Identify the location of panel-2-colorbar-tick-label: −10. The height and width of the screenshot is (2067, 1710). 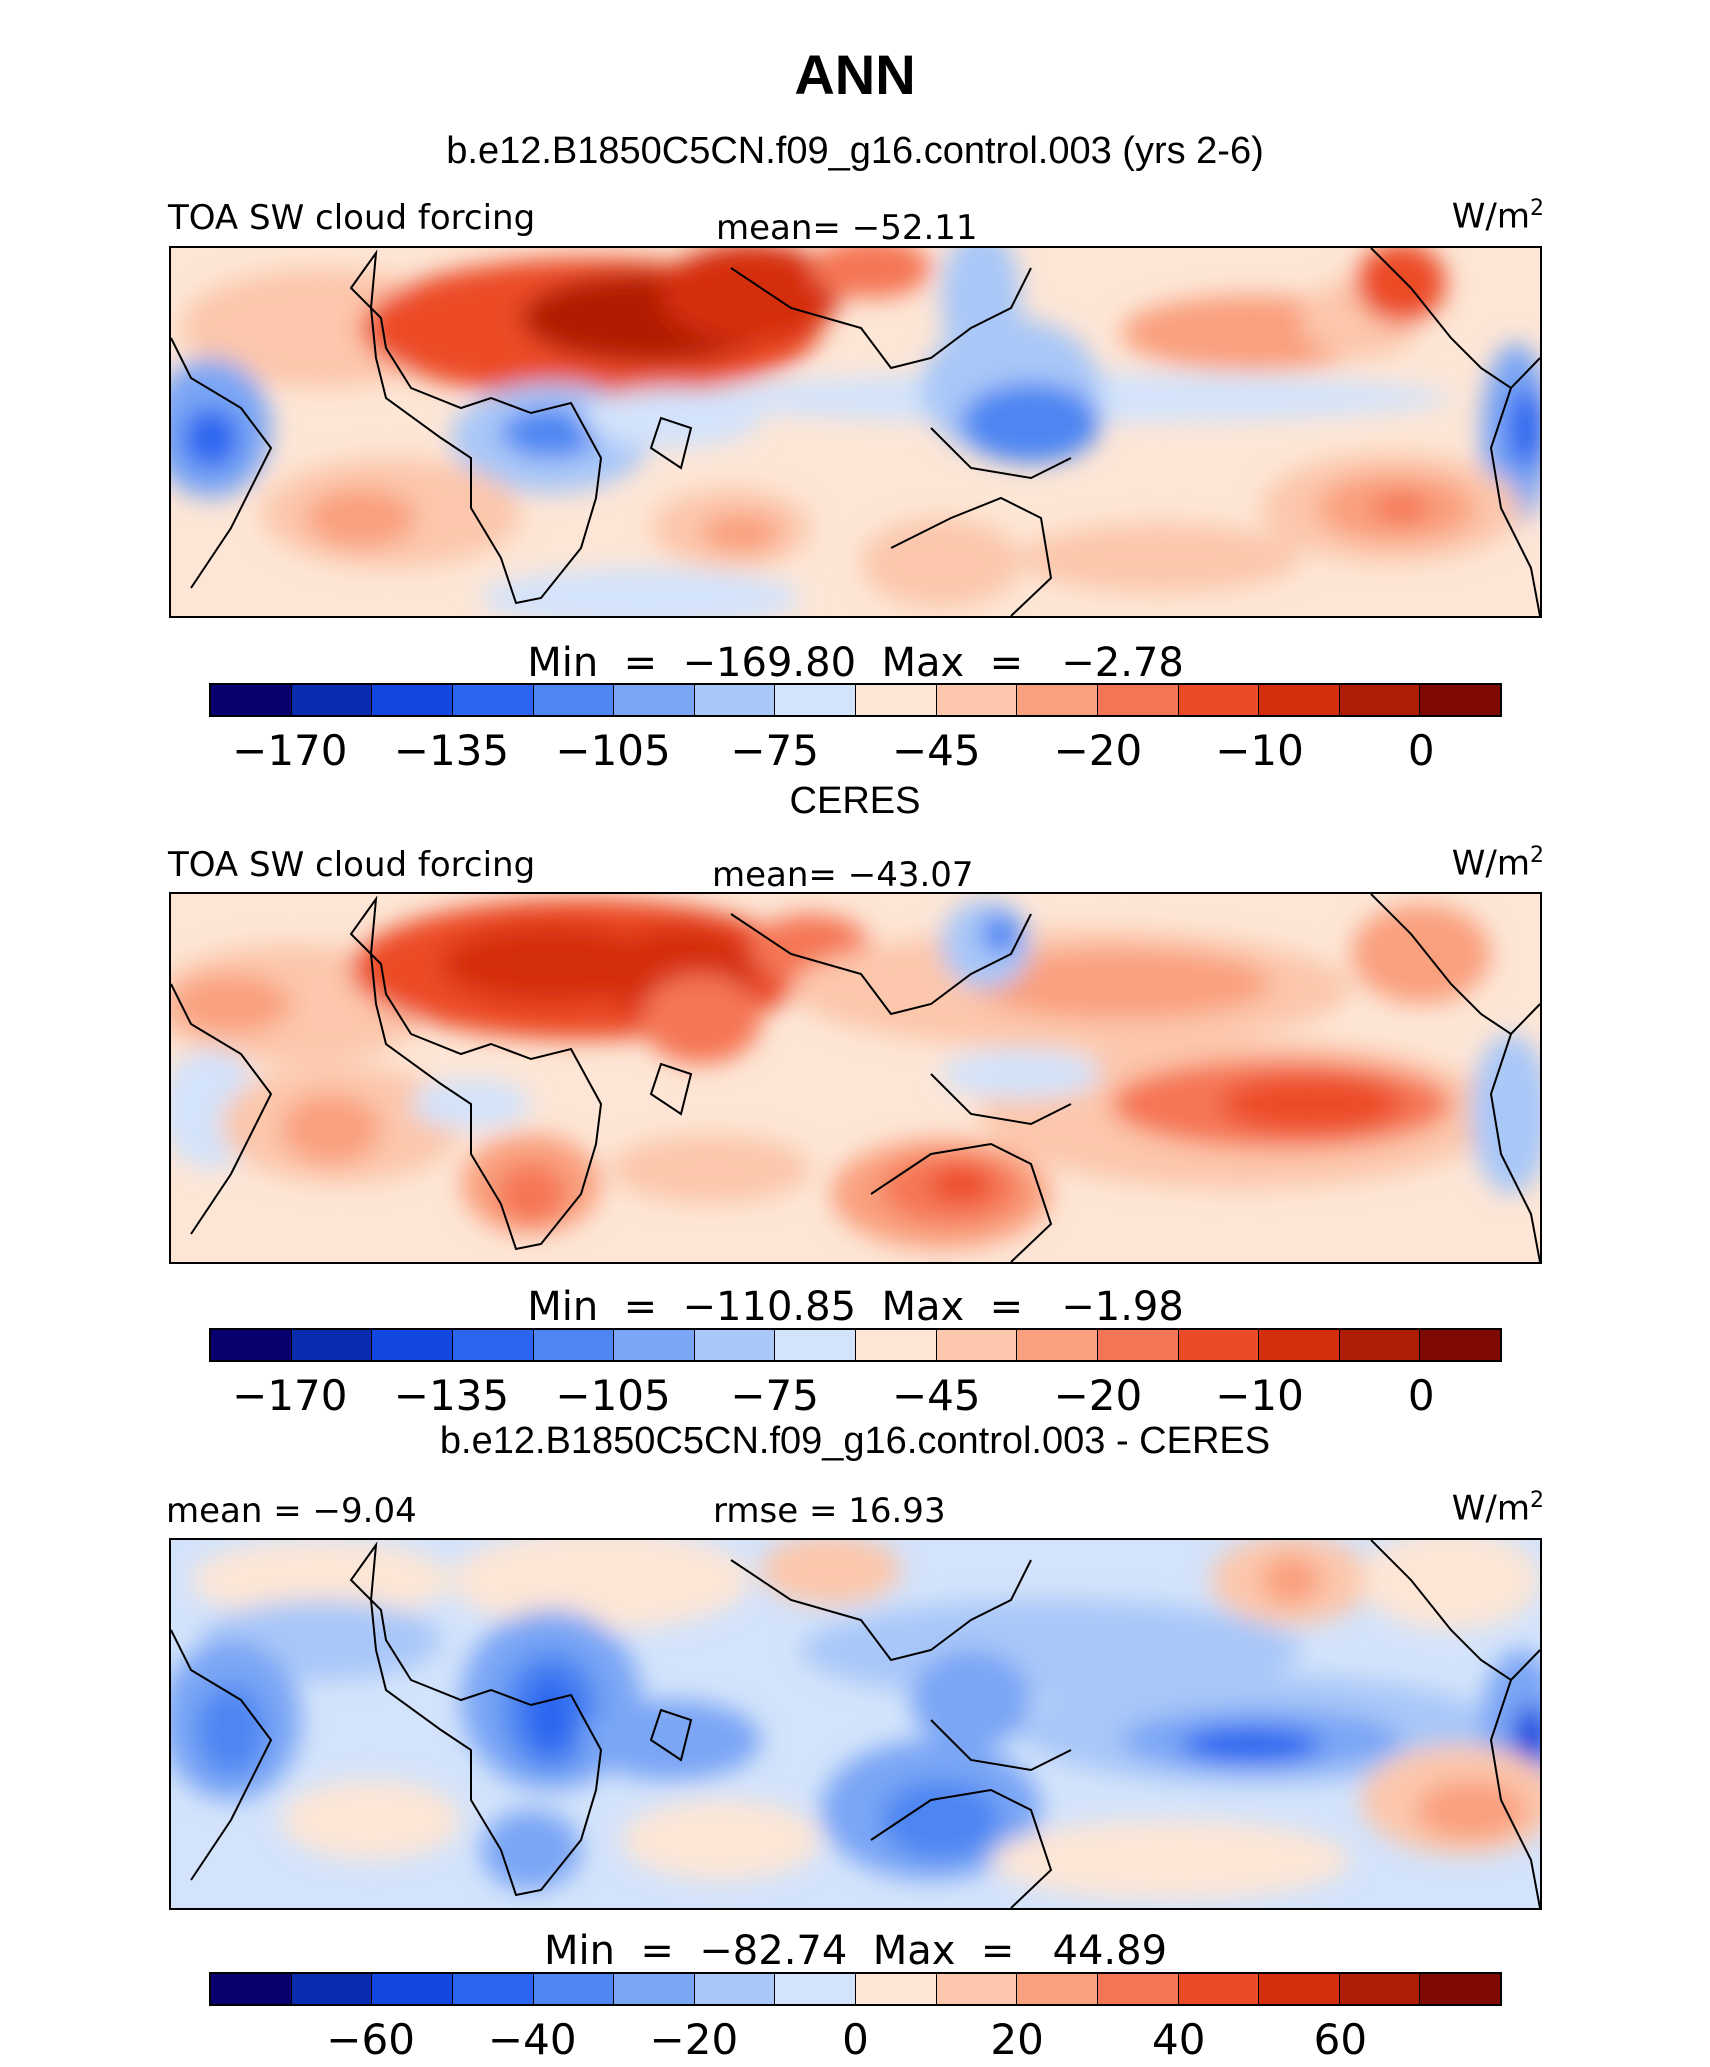
(1259, 1395).